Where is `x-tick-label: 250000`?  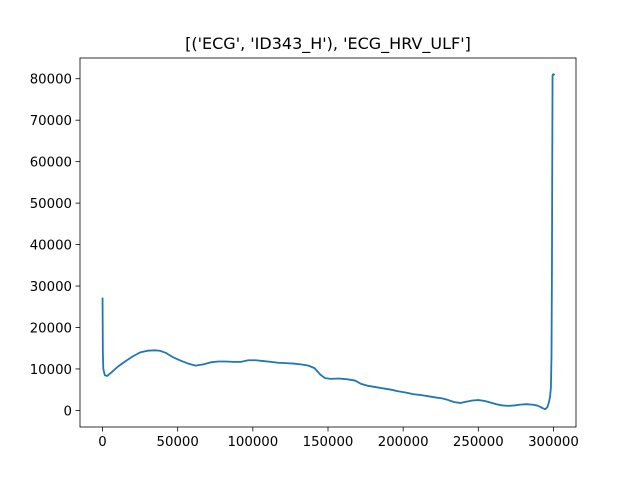 x-tick-label: 250000 is located at coordinates (478, 442).